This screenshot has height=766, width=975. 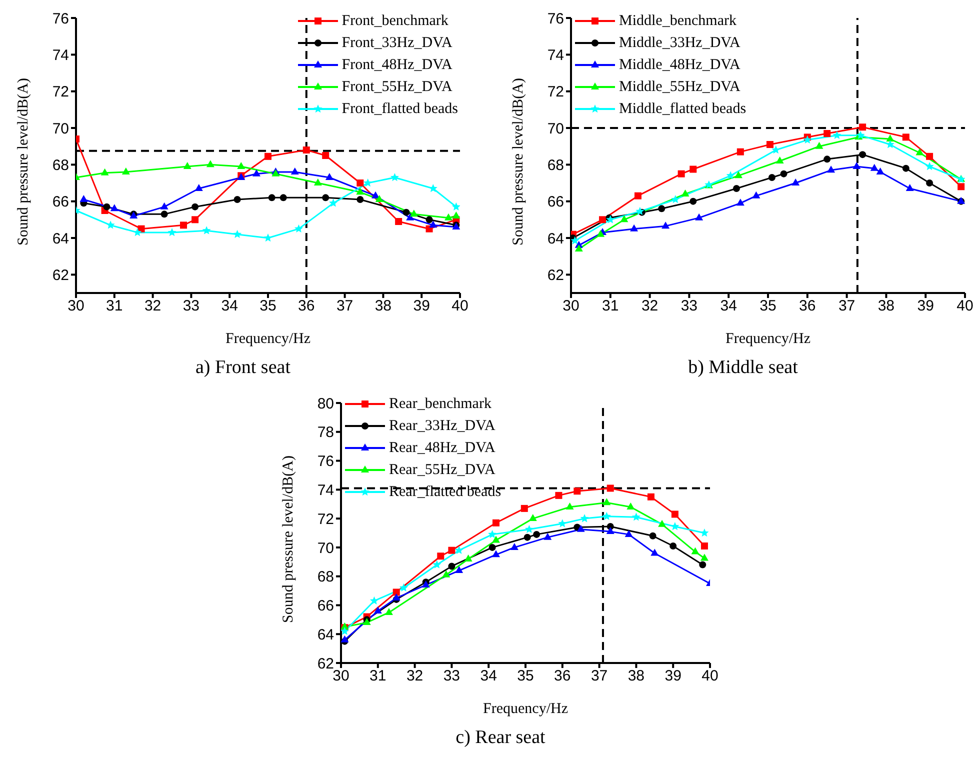 I want to click on legend-label: Rear_flatted beads, so click(x=445, y=492).